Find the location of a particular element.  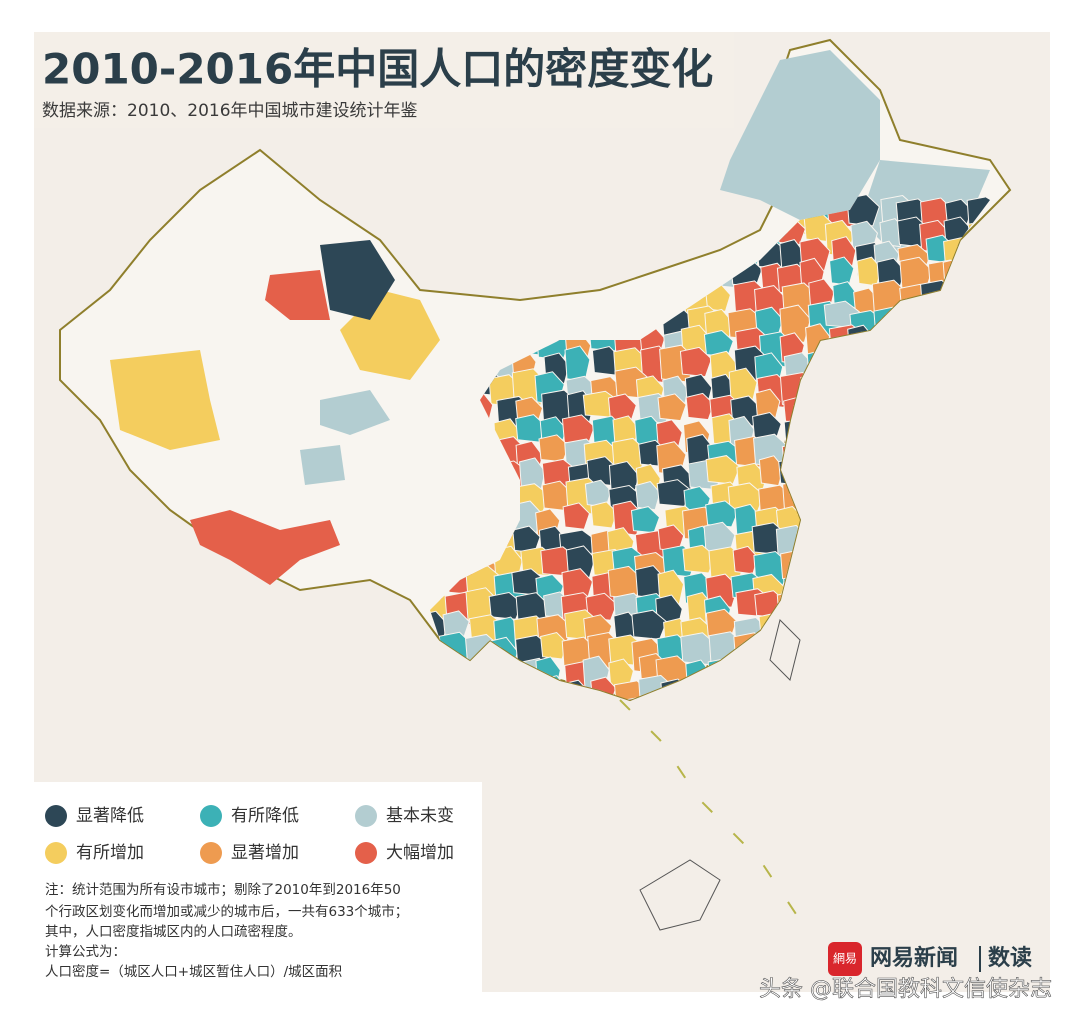

note-line: 其中，人口密度指城区内的人口疏密程度。 is located at coordinates (173, 931).